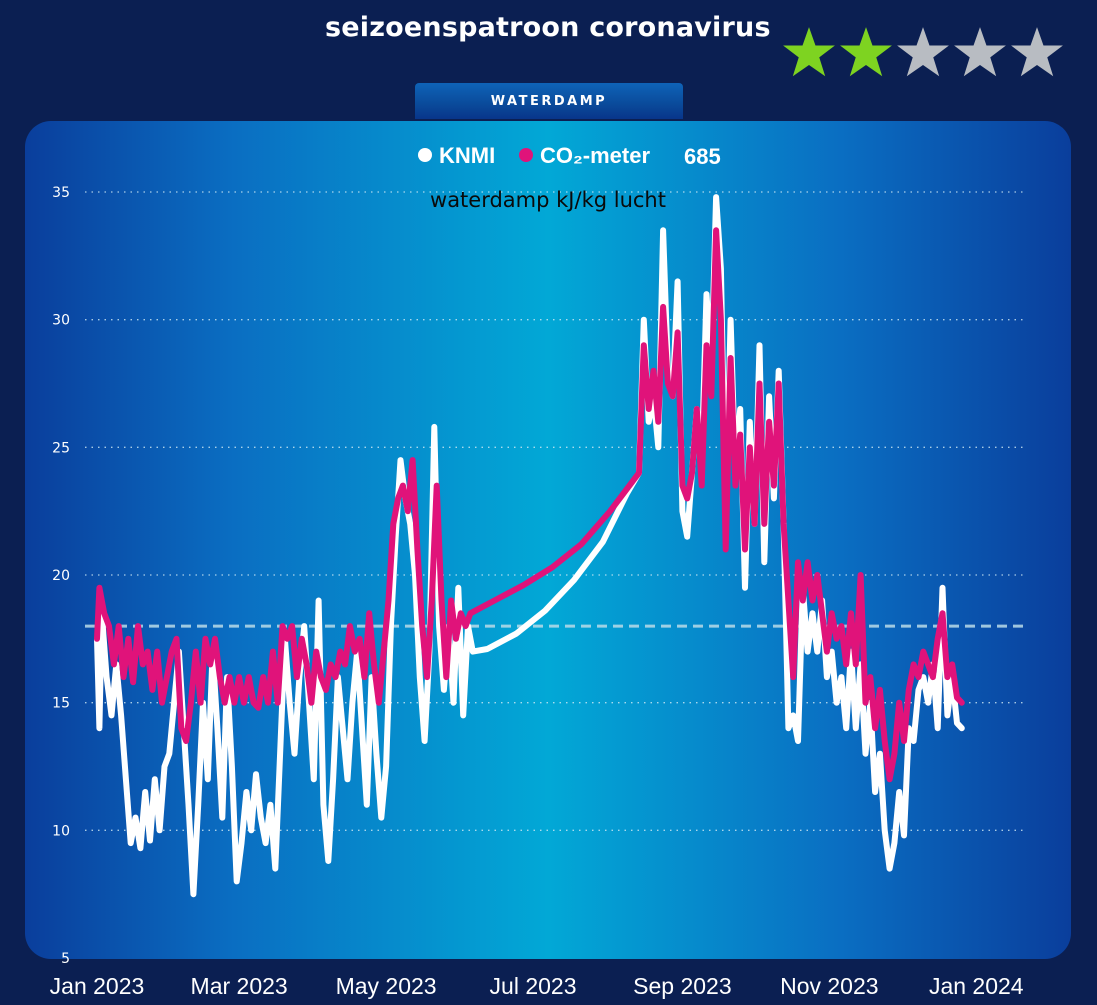  What do you see at coordinates (548, 200) in the screenshot?
I see `y-axis-label: waterdamp kJ/kg lucht` at bounding box center [548, 200].